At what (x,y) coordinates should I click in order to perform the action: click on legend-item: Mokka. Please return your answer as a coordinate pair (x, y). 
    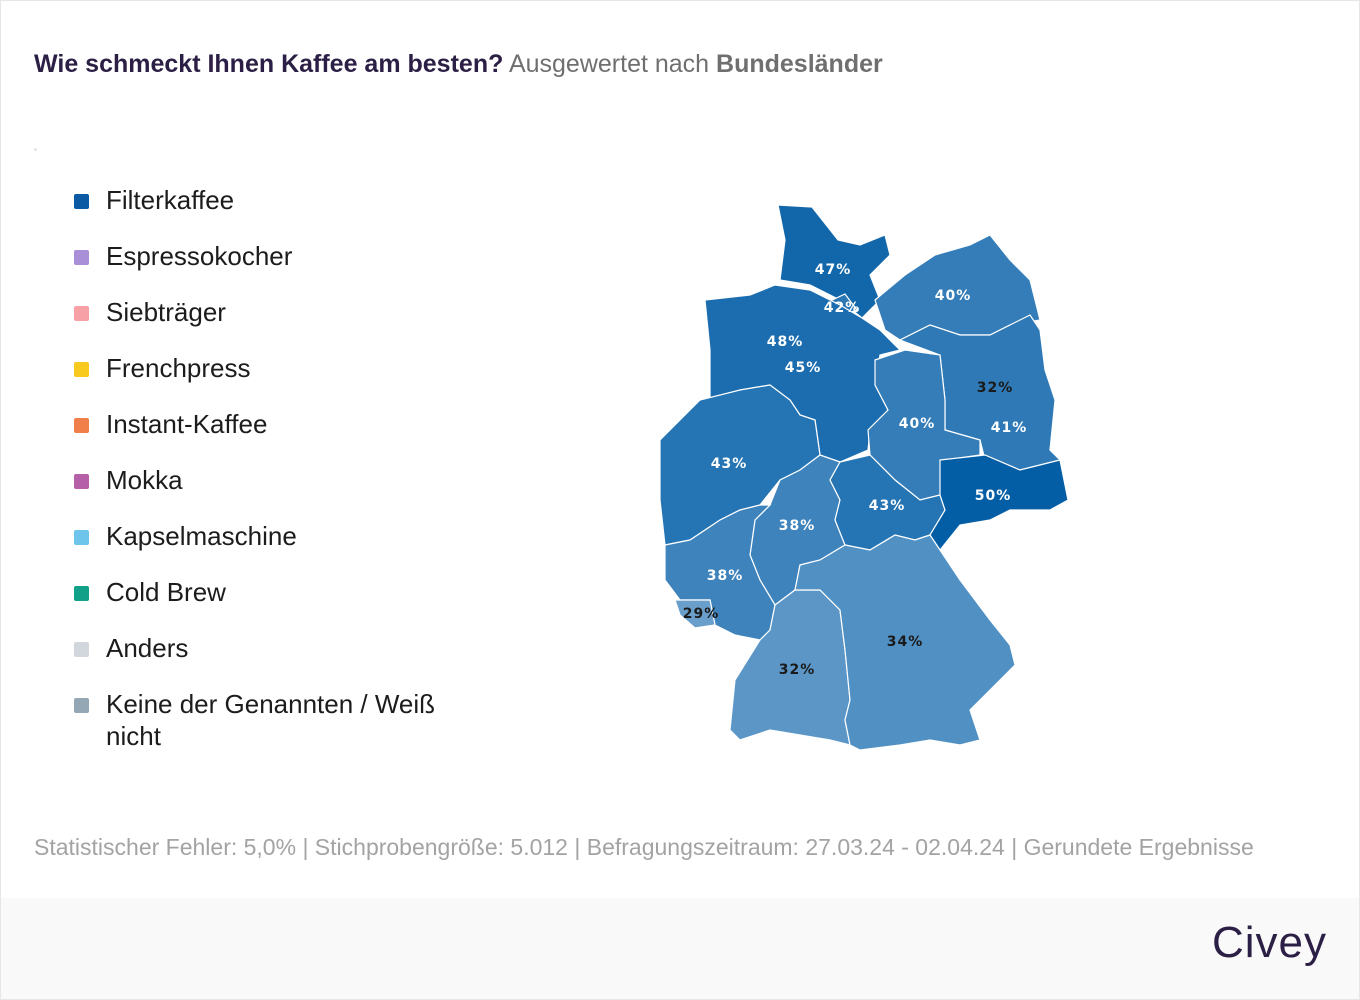
    Looking at the image, I should click on (274, 480).